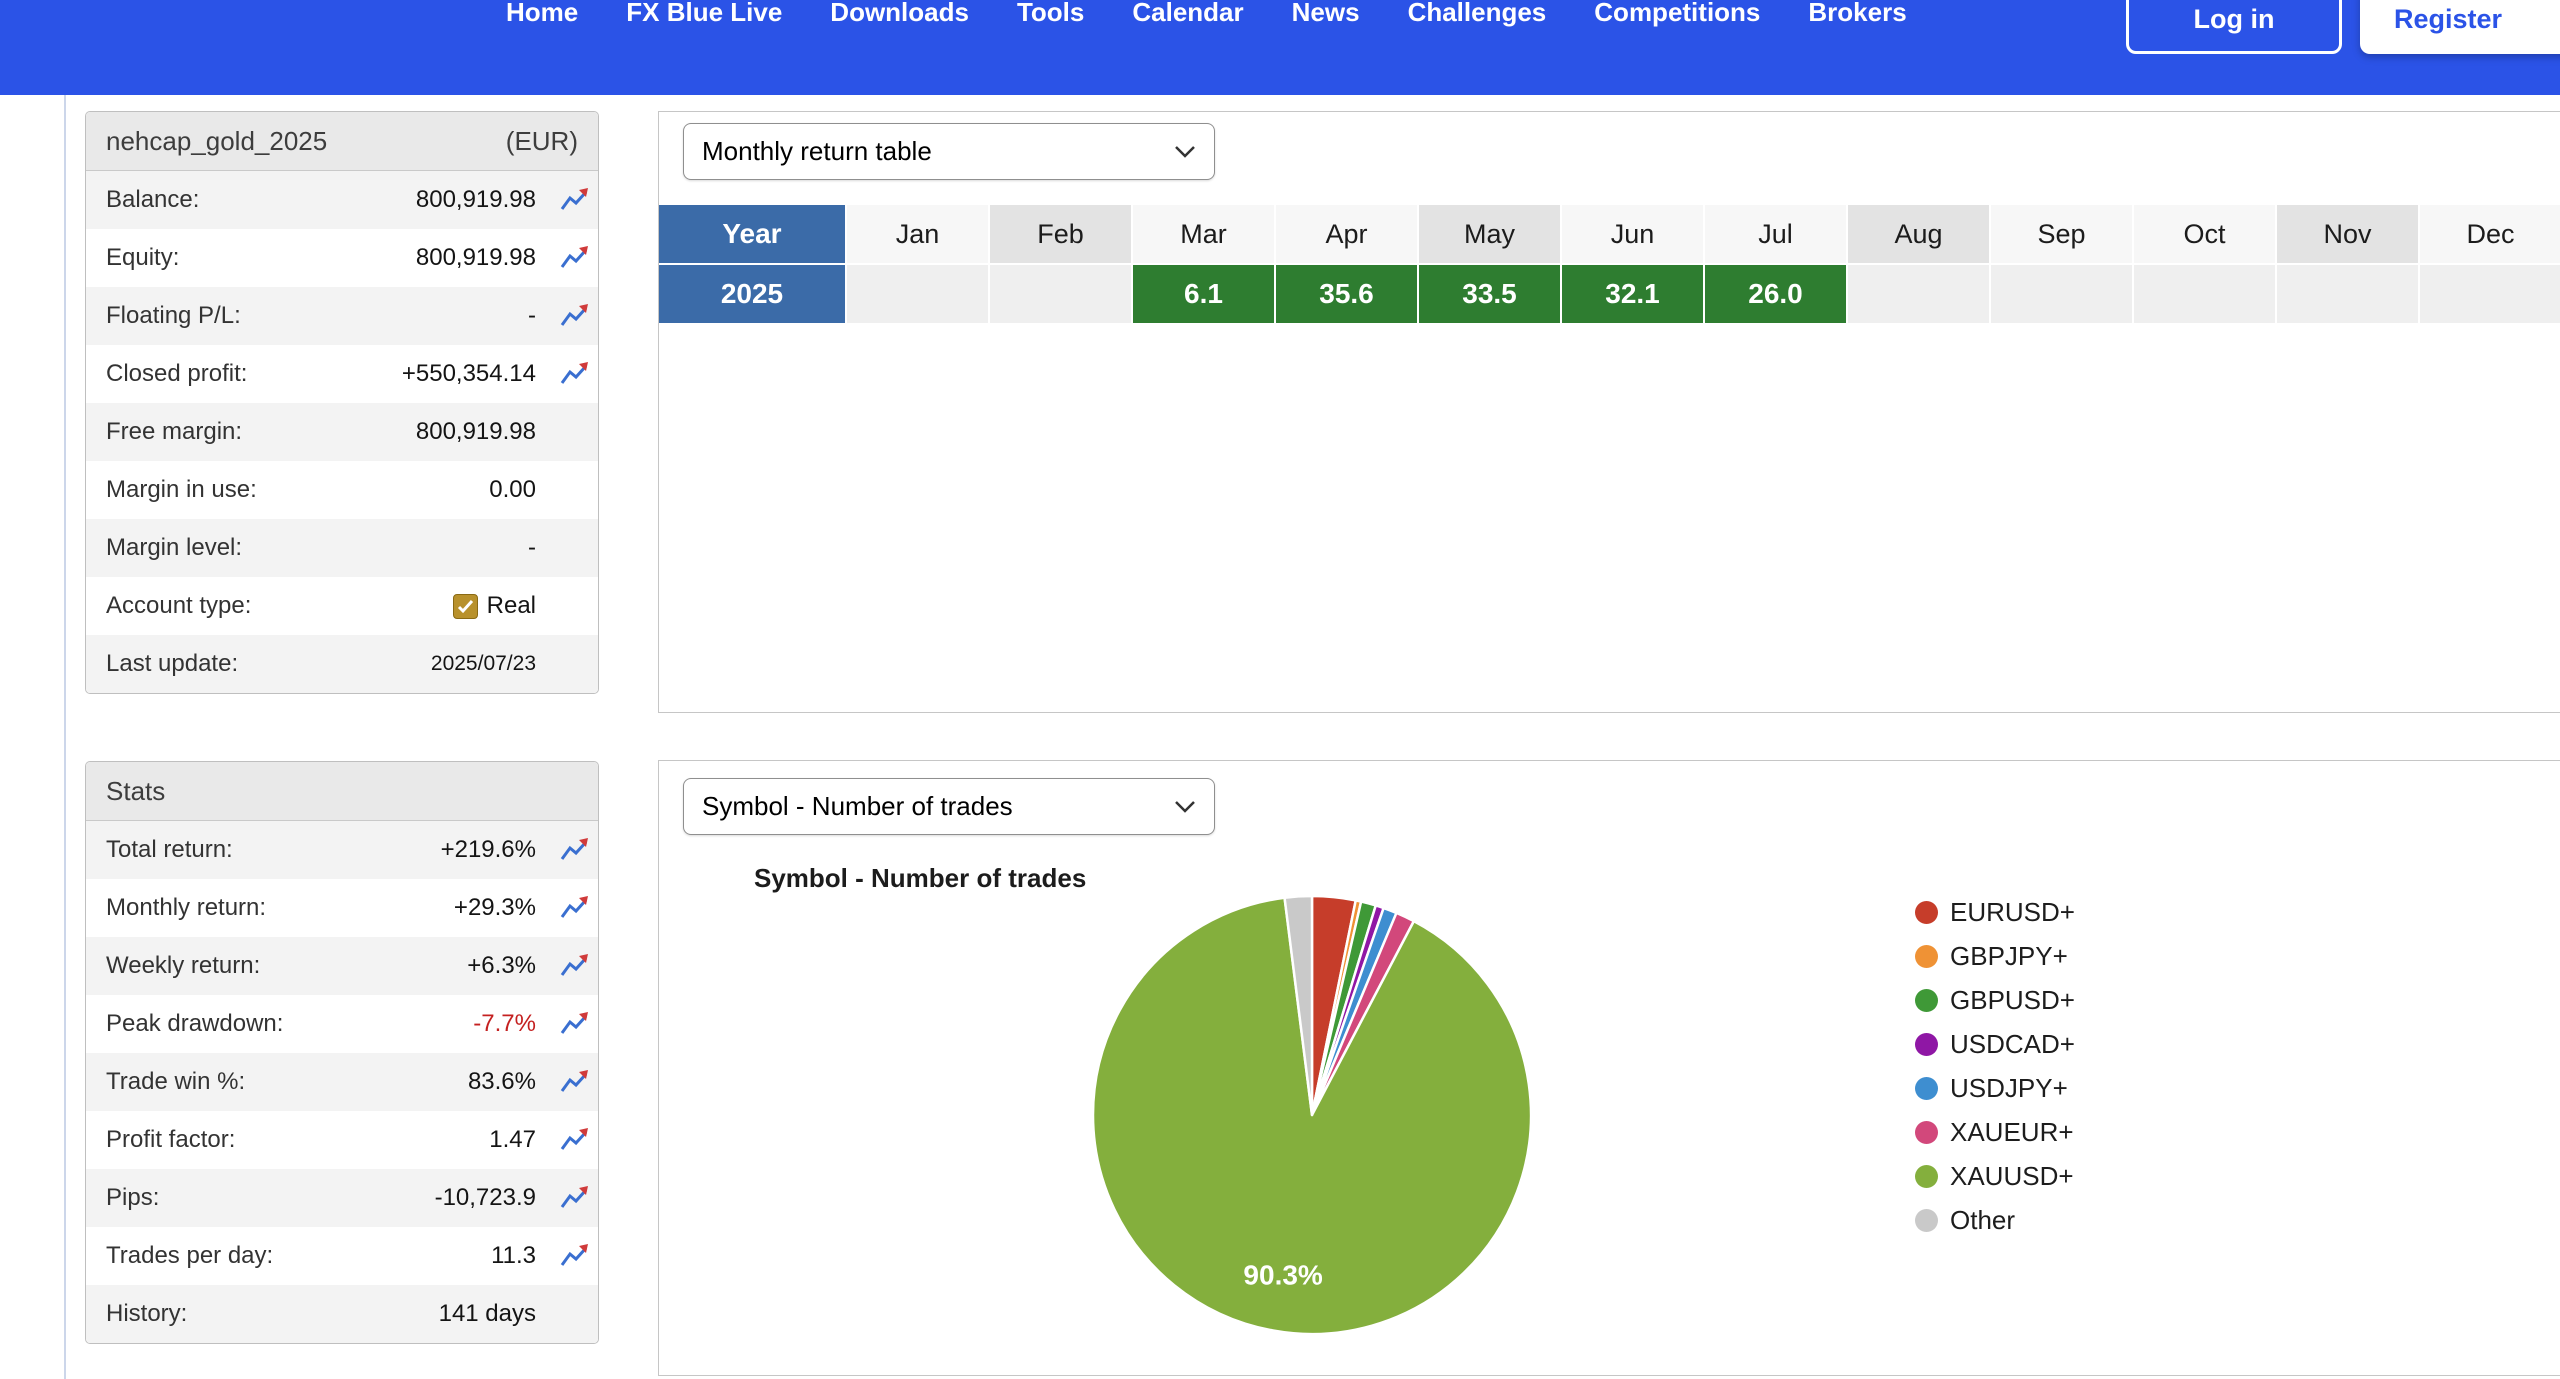 The width and height of the screenshot is (2560, 1379). I want to click on nav-item-downloads: Downloads, so click(899, 13).